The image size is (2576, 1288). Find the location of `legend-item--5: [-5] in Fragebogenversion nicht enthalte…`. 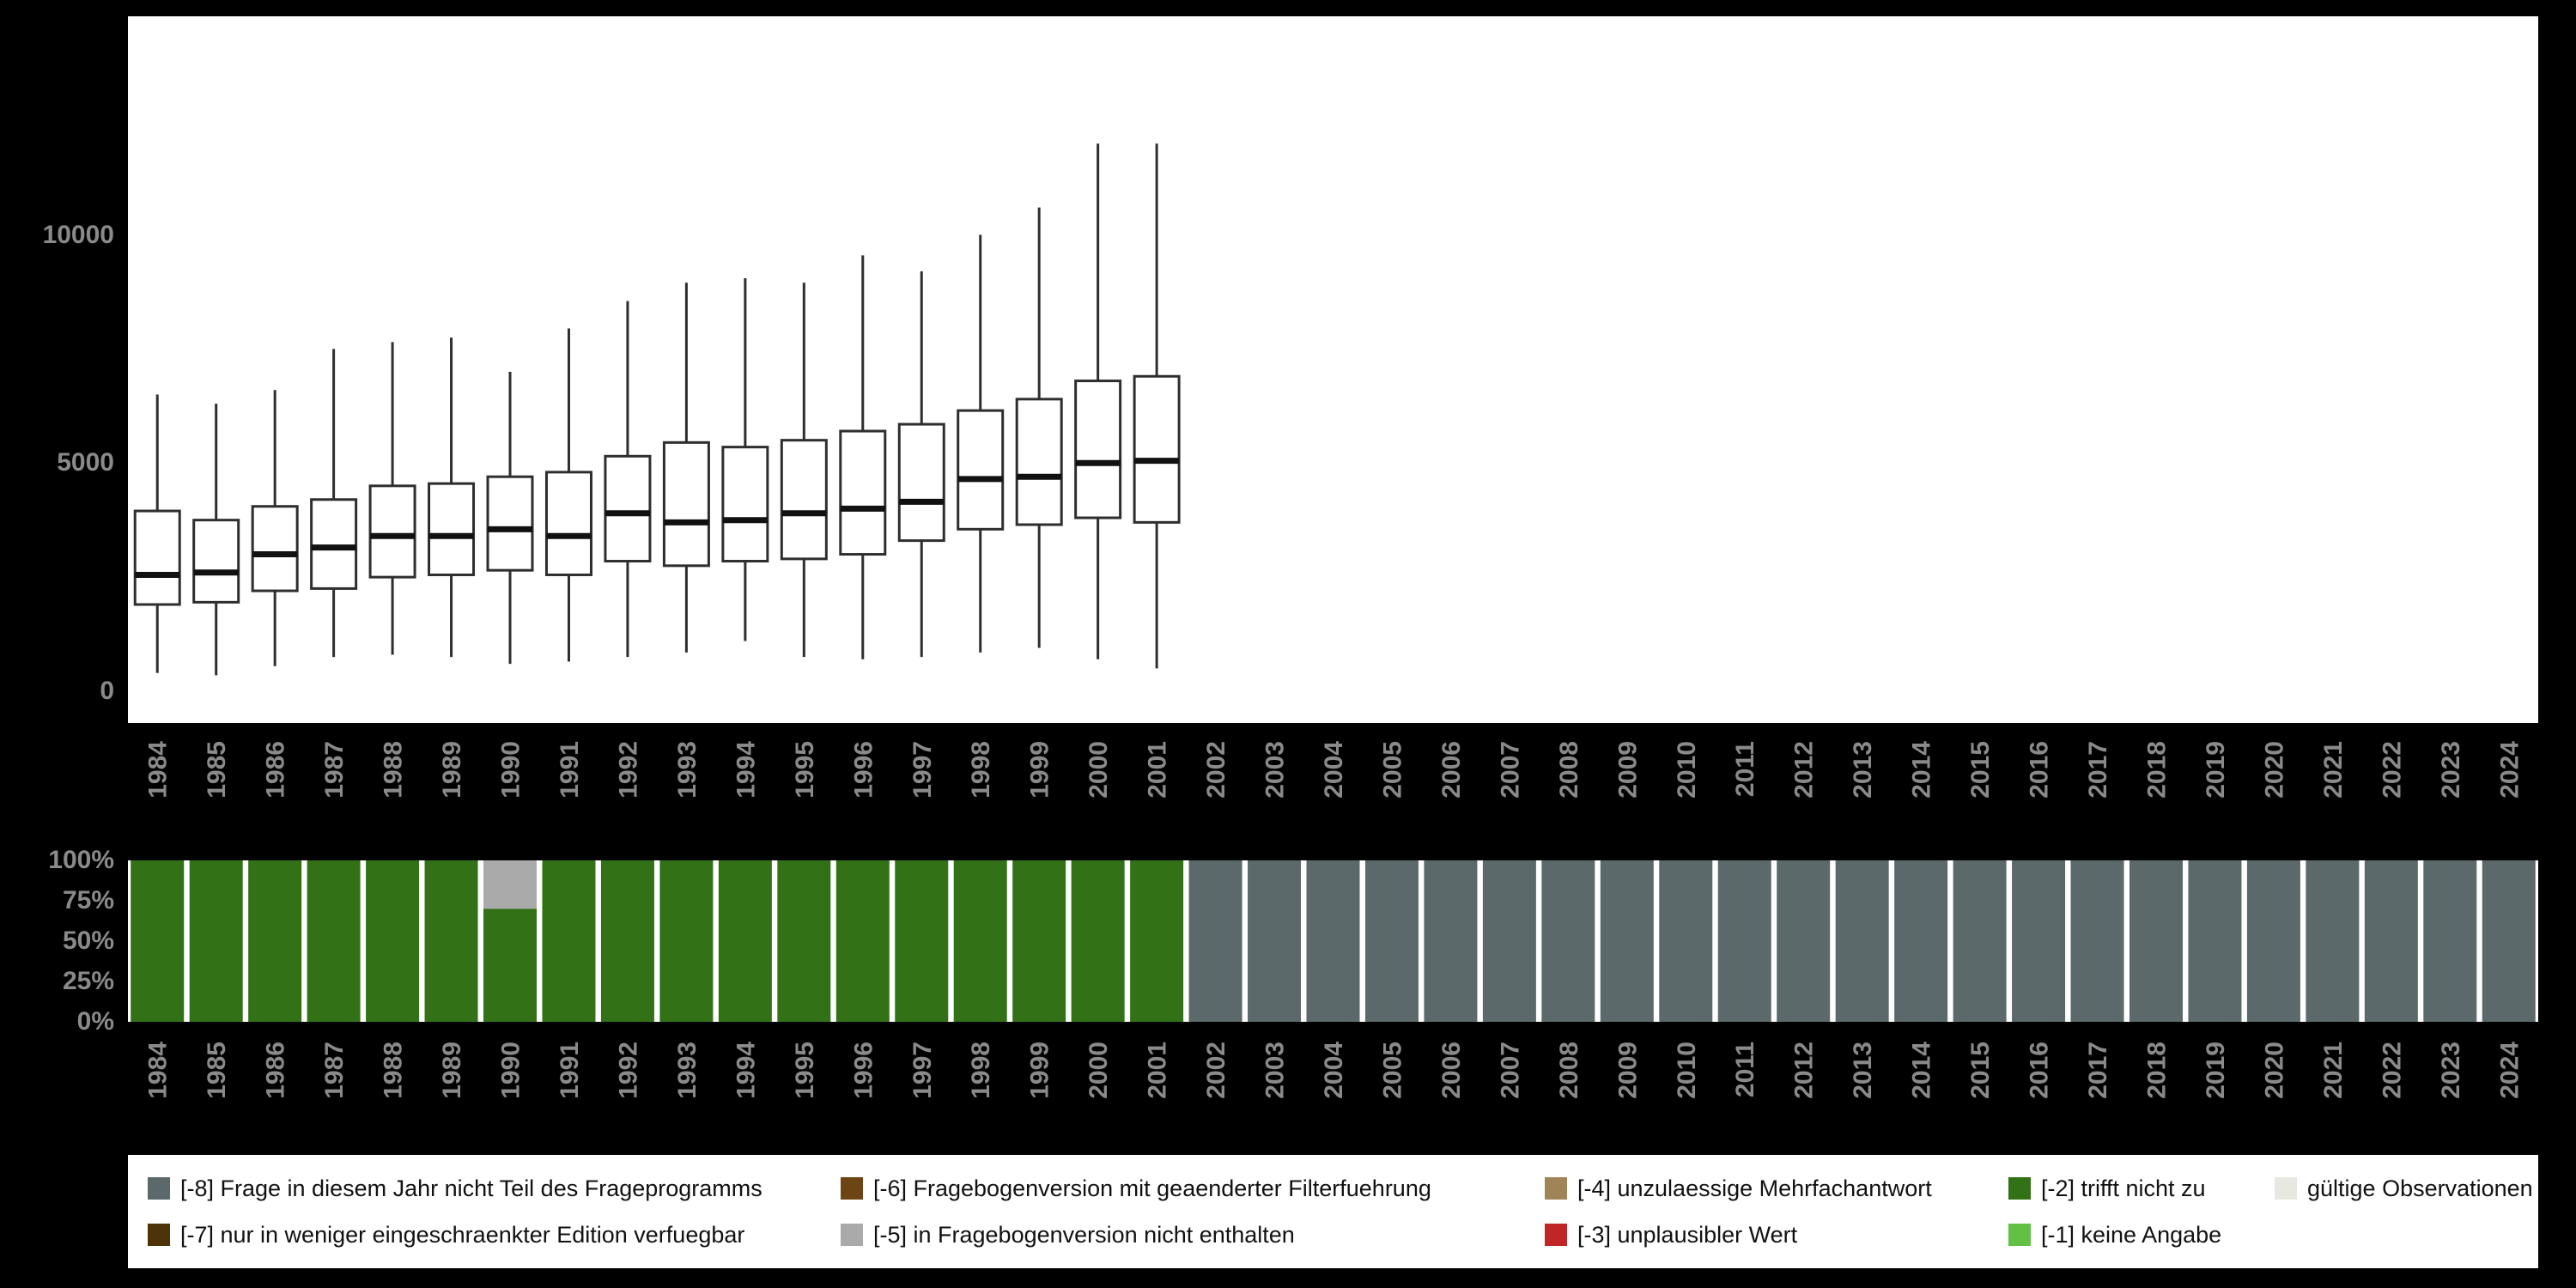

legend-item--5: [-5] in Fragebogenversion nicht enthalte… is located at coordinates (1068, 1235).